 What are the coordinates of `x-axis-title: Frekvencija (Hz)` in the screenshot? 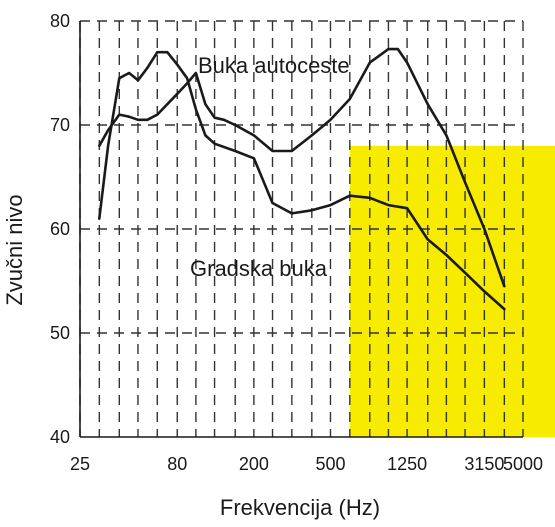 It's located at (300, 507).